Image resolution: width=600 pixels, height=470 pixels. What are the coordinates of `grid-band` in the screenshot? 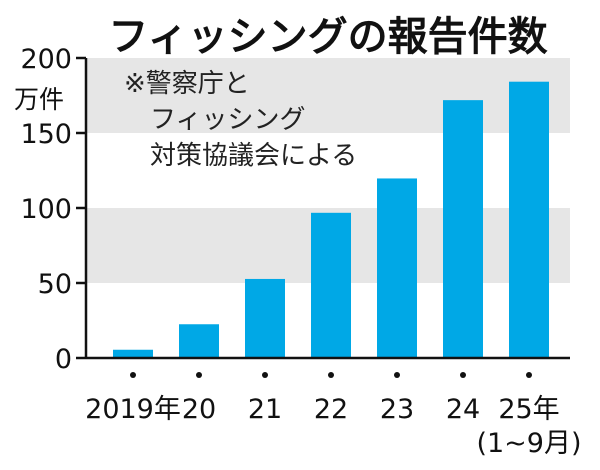 It's located at (328, 95).